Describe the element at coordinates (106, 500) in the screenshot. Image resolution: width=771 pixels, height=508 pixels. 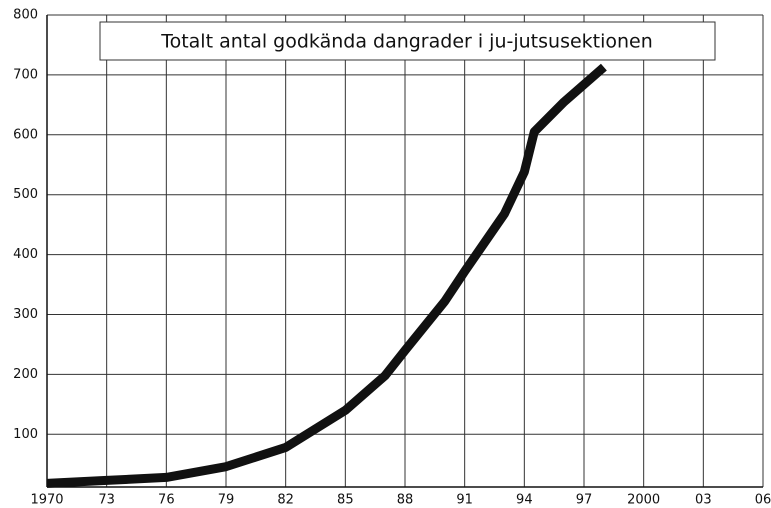
I see `x-tick-label: 73` at that location.